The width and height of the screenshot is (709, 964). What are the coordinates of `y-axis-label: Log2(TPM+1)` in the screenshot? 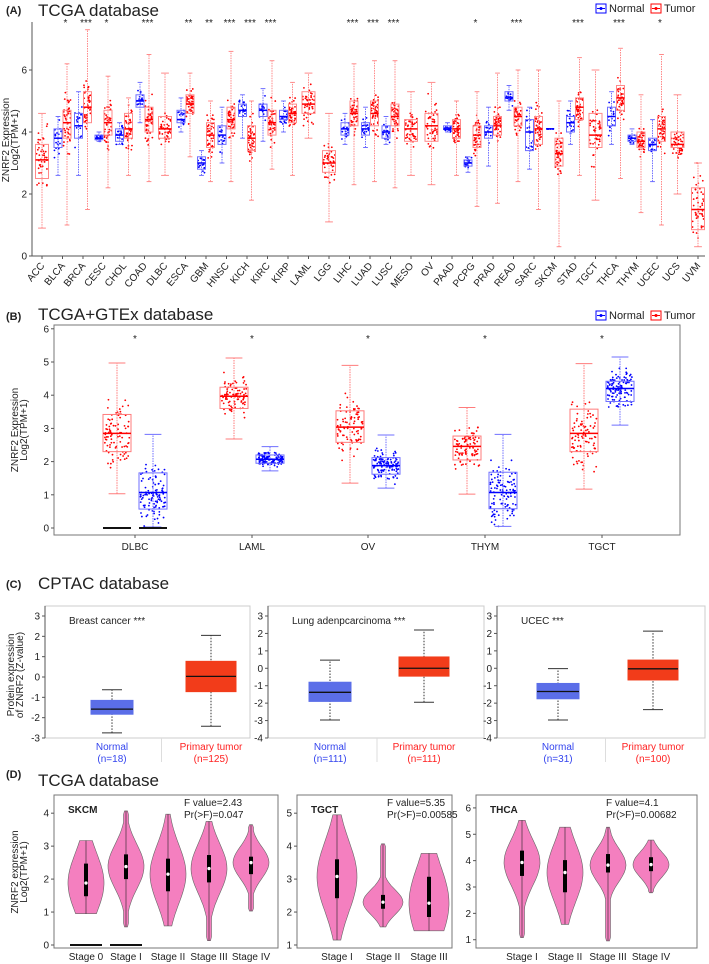 It's located at (15, 139).